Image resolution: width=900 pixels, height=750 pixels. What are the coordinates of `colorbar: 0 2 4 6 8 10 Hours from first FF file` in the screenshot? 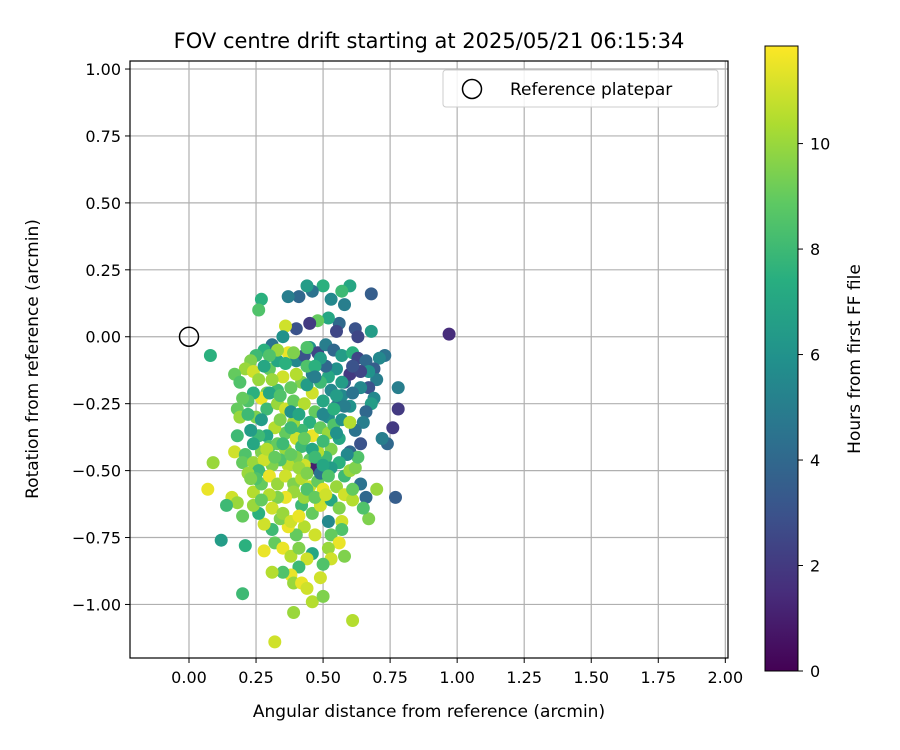 It's located at (814, 363).